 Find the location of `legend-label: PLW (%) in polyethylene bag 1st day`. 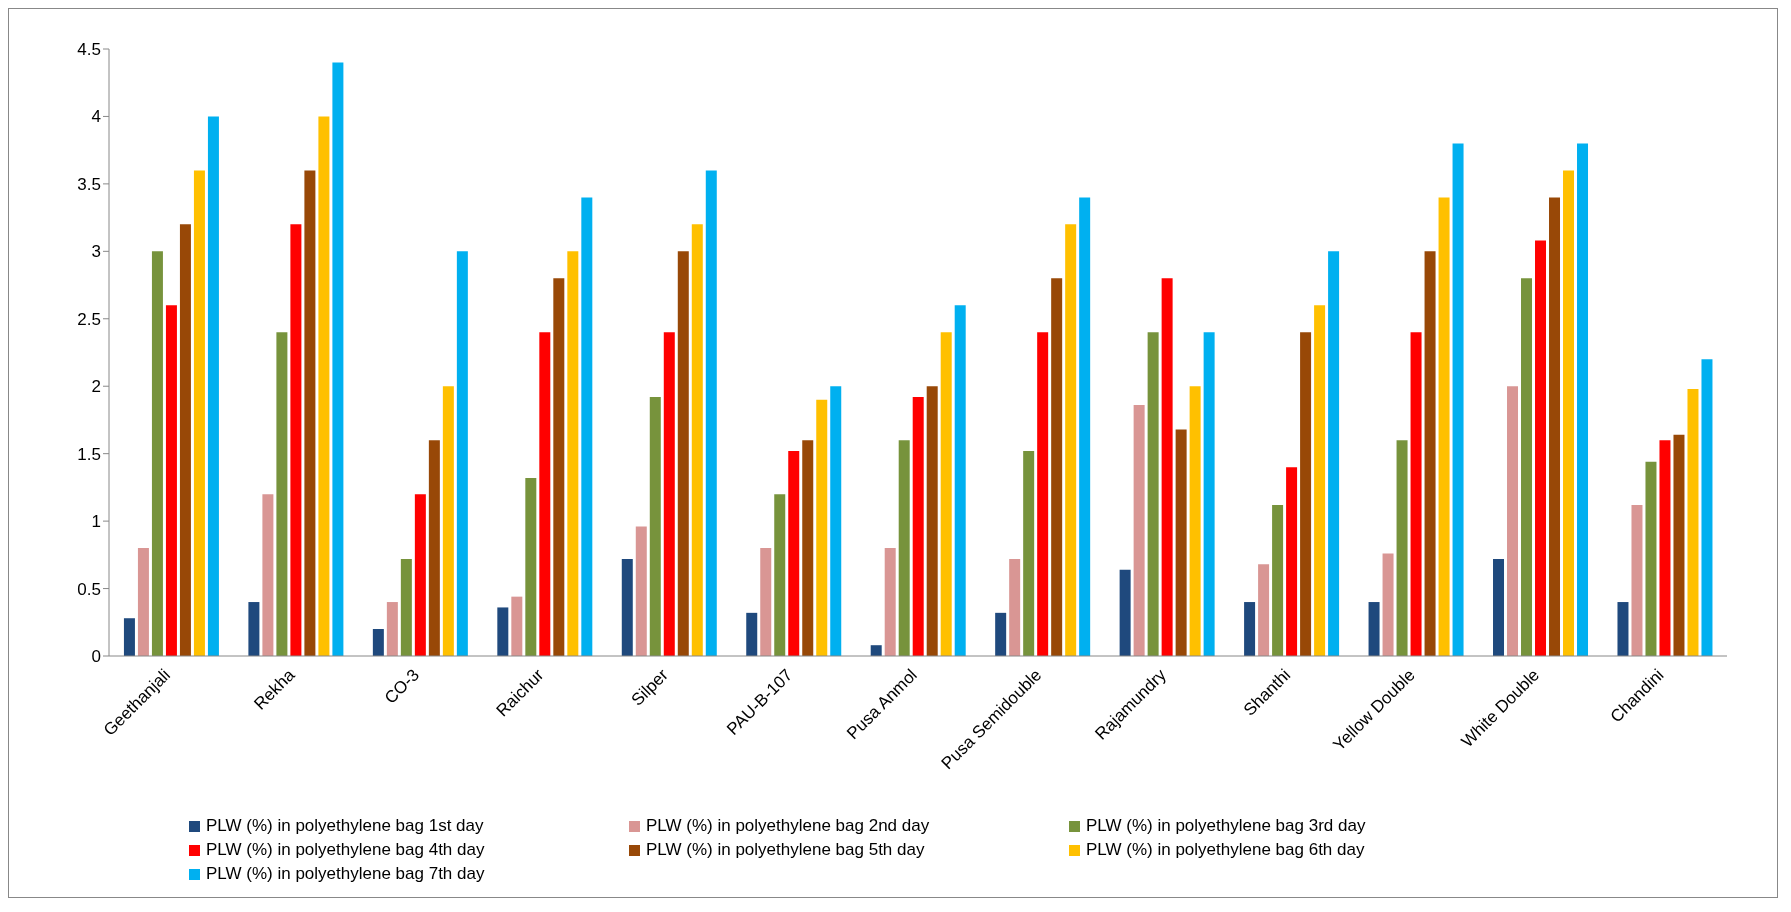

legend-label: PLW (%) in polyethylene bag 1st day is located at coordinates (345, 826).